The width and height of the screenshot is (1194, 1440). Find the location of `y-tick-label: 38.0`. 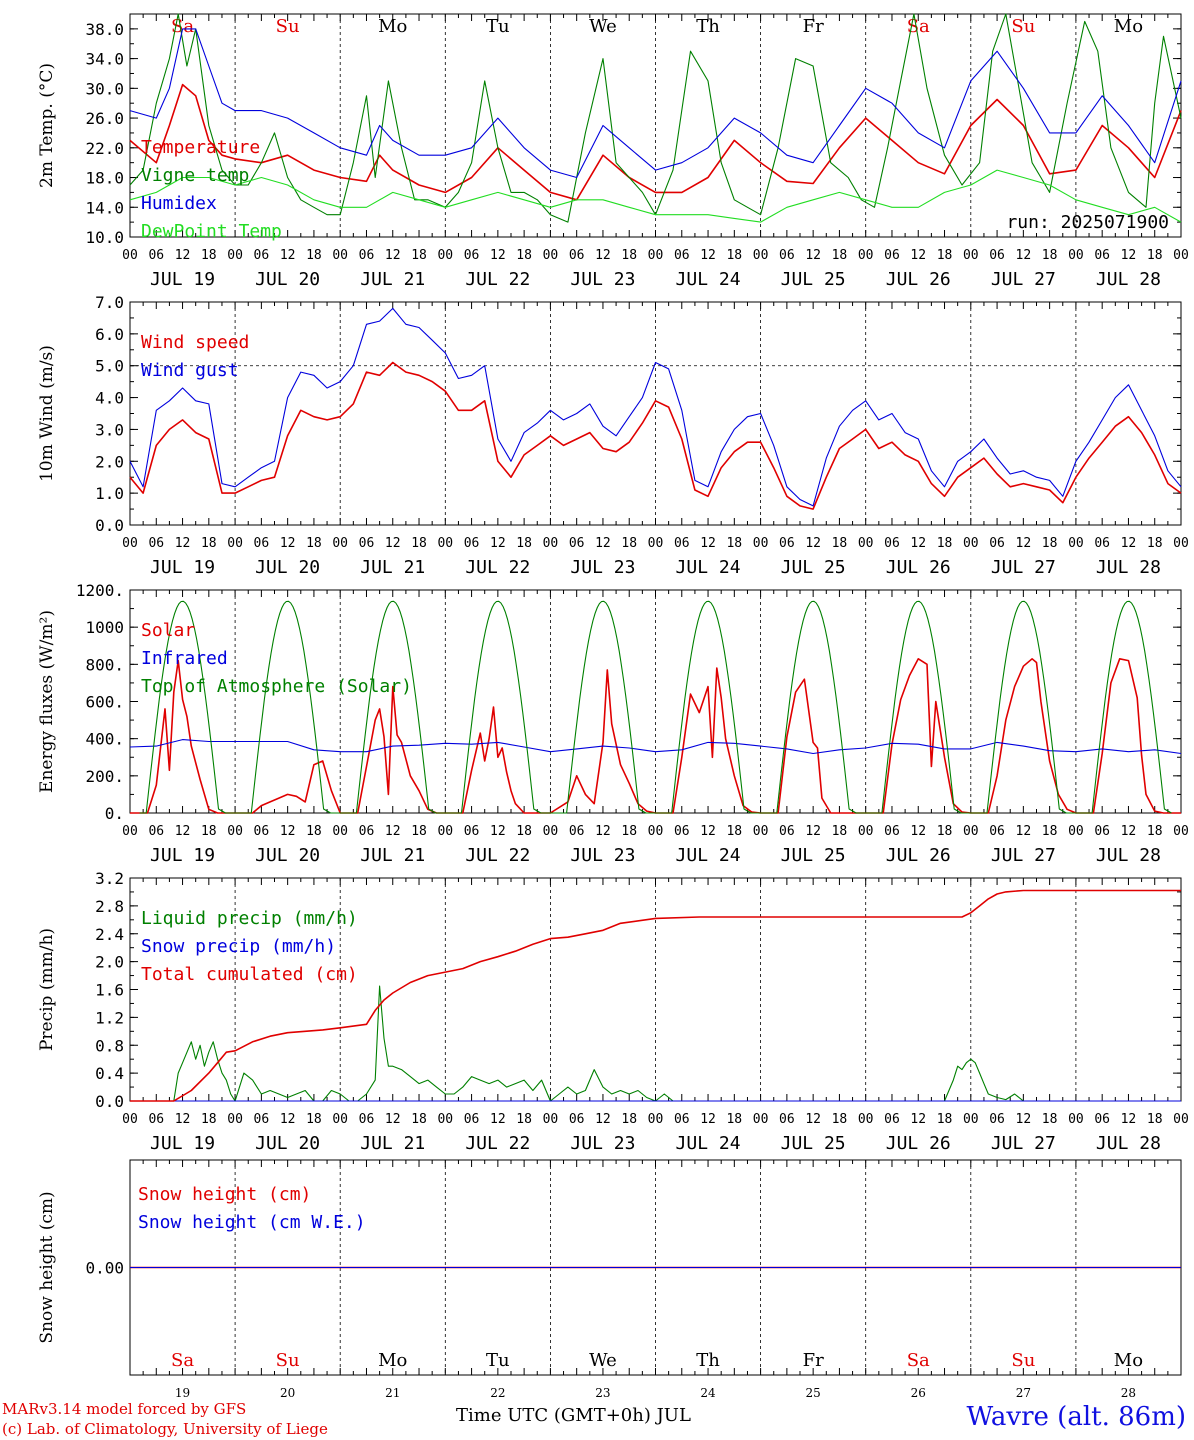

y-tick-label: 38.0 is located at coordinates (104, 29).